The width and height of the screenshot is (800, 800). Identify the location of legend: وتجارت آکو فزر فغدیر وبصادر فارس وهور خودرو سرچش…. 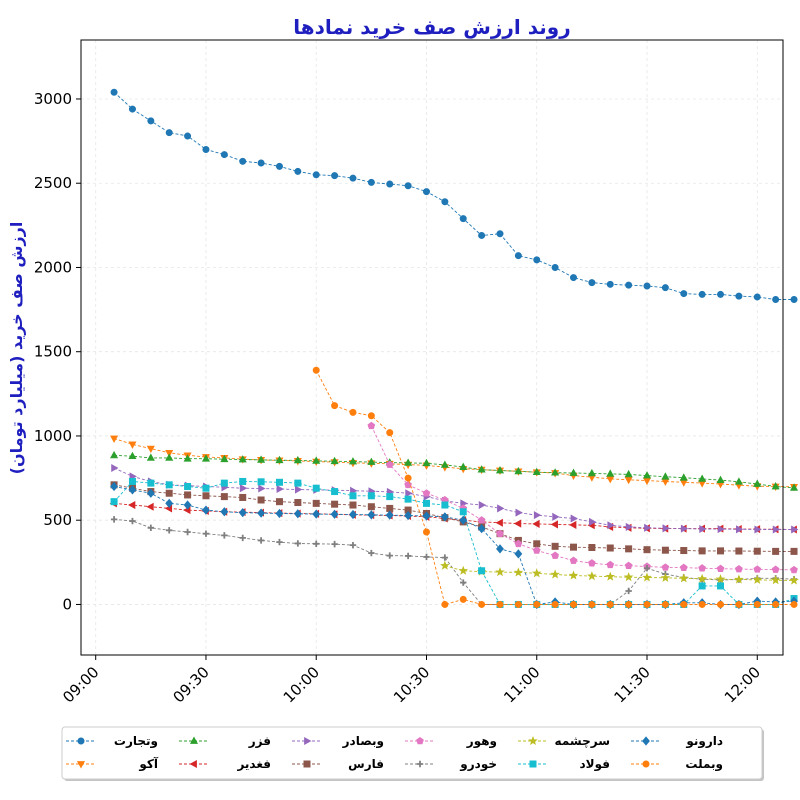
(412, 753).